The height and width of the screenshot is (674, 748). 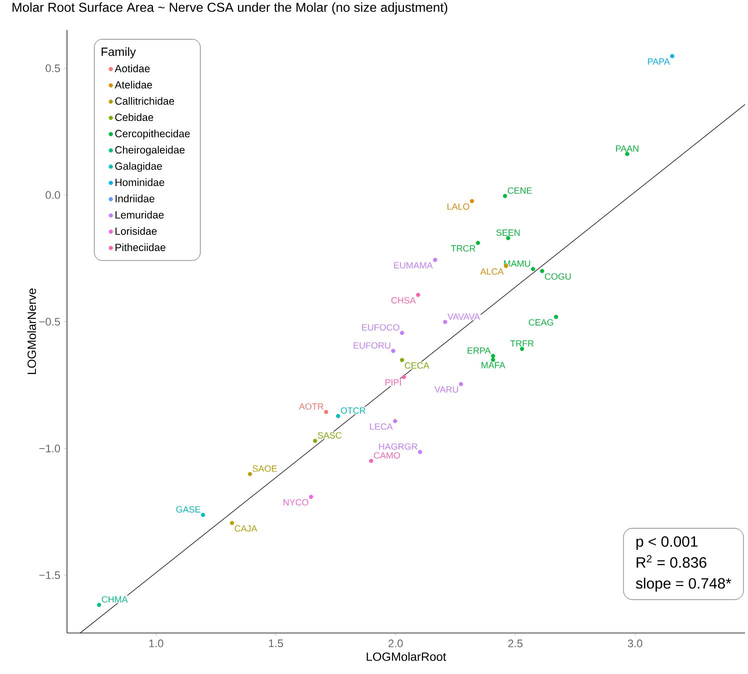 What do you see at coordinates (381, 426) in the screenshot?
I see `annotation: LECA` at bounding box center [381, 426].